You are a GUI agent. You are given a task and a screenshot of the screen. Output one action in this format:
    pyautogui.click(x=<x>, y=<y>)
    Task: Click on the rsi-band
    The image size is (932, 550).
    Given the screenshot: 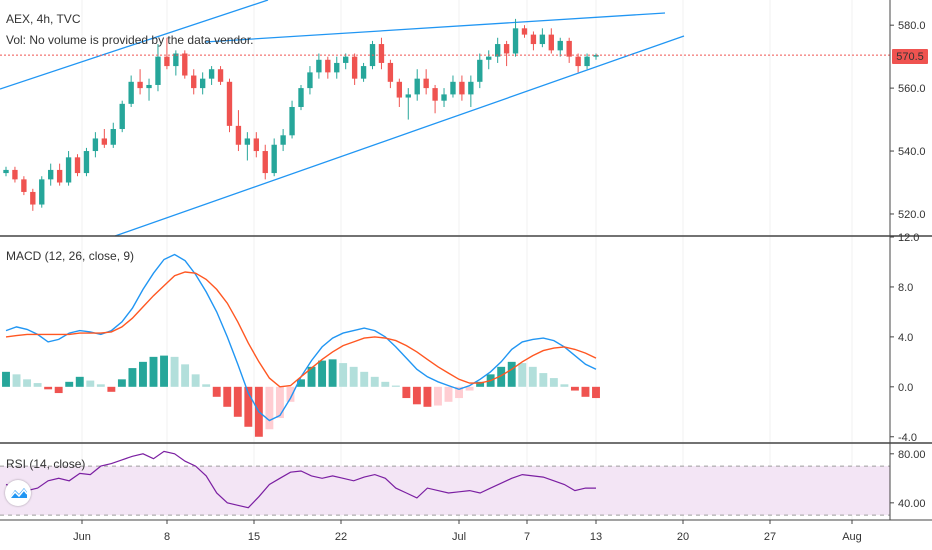 What is the action you would take?
    pyautogui.click(x=445, y=491)
    